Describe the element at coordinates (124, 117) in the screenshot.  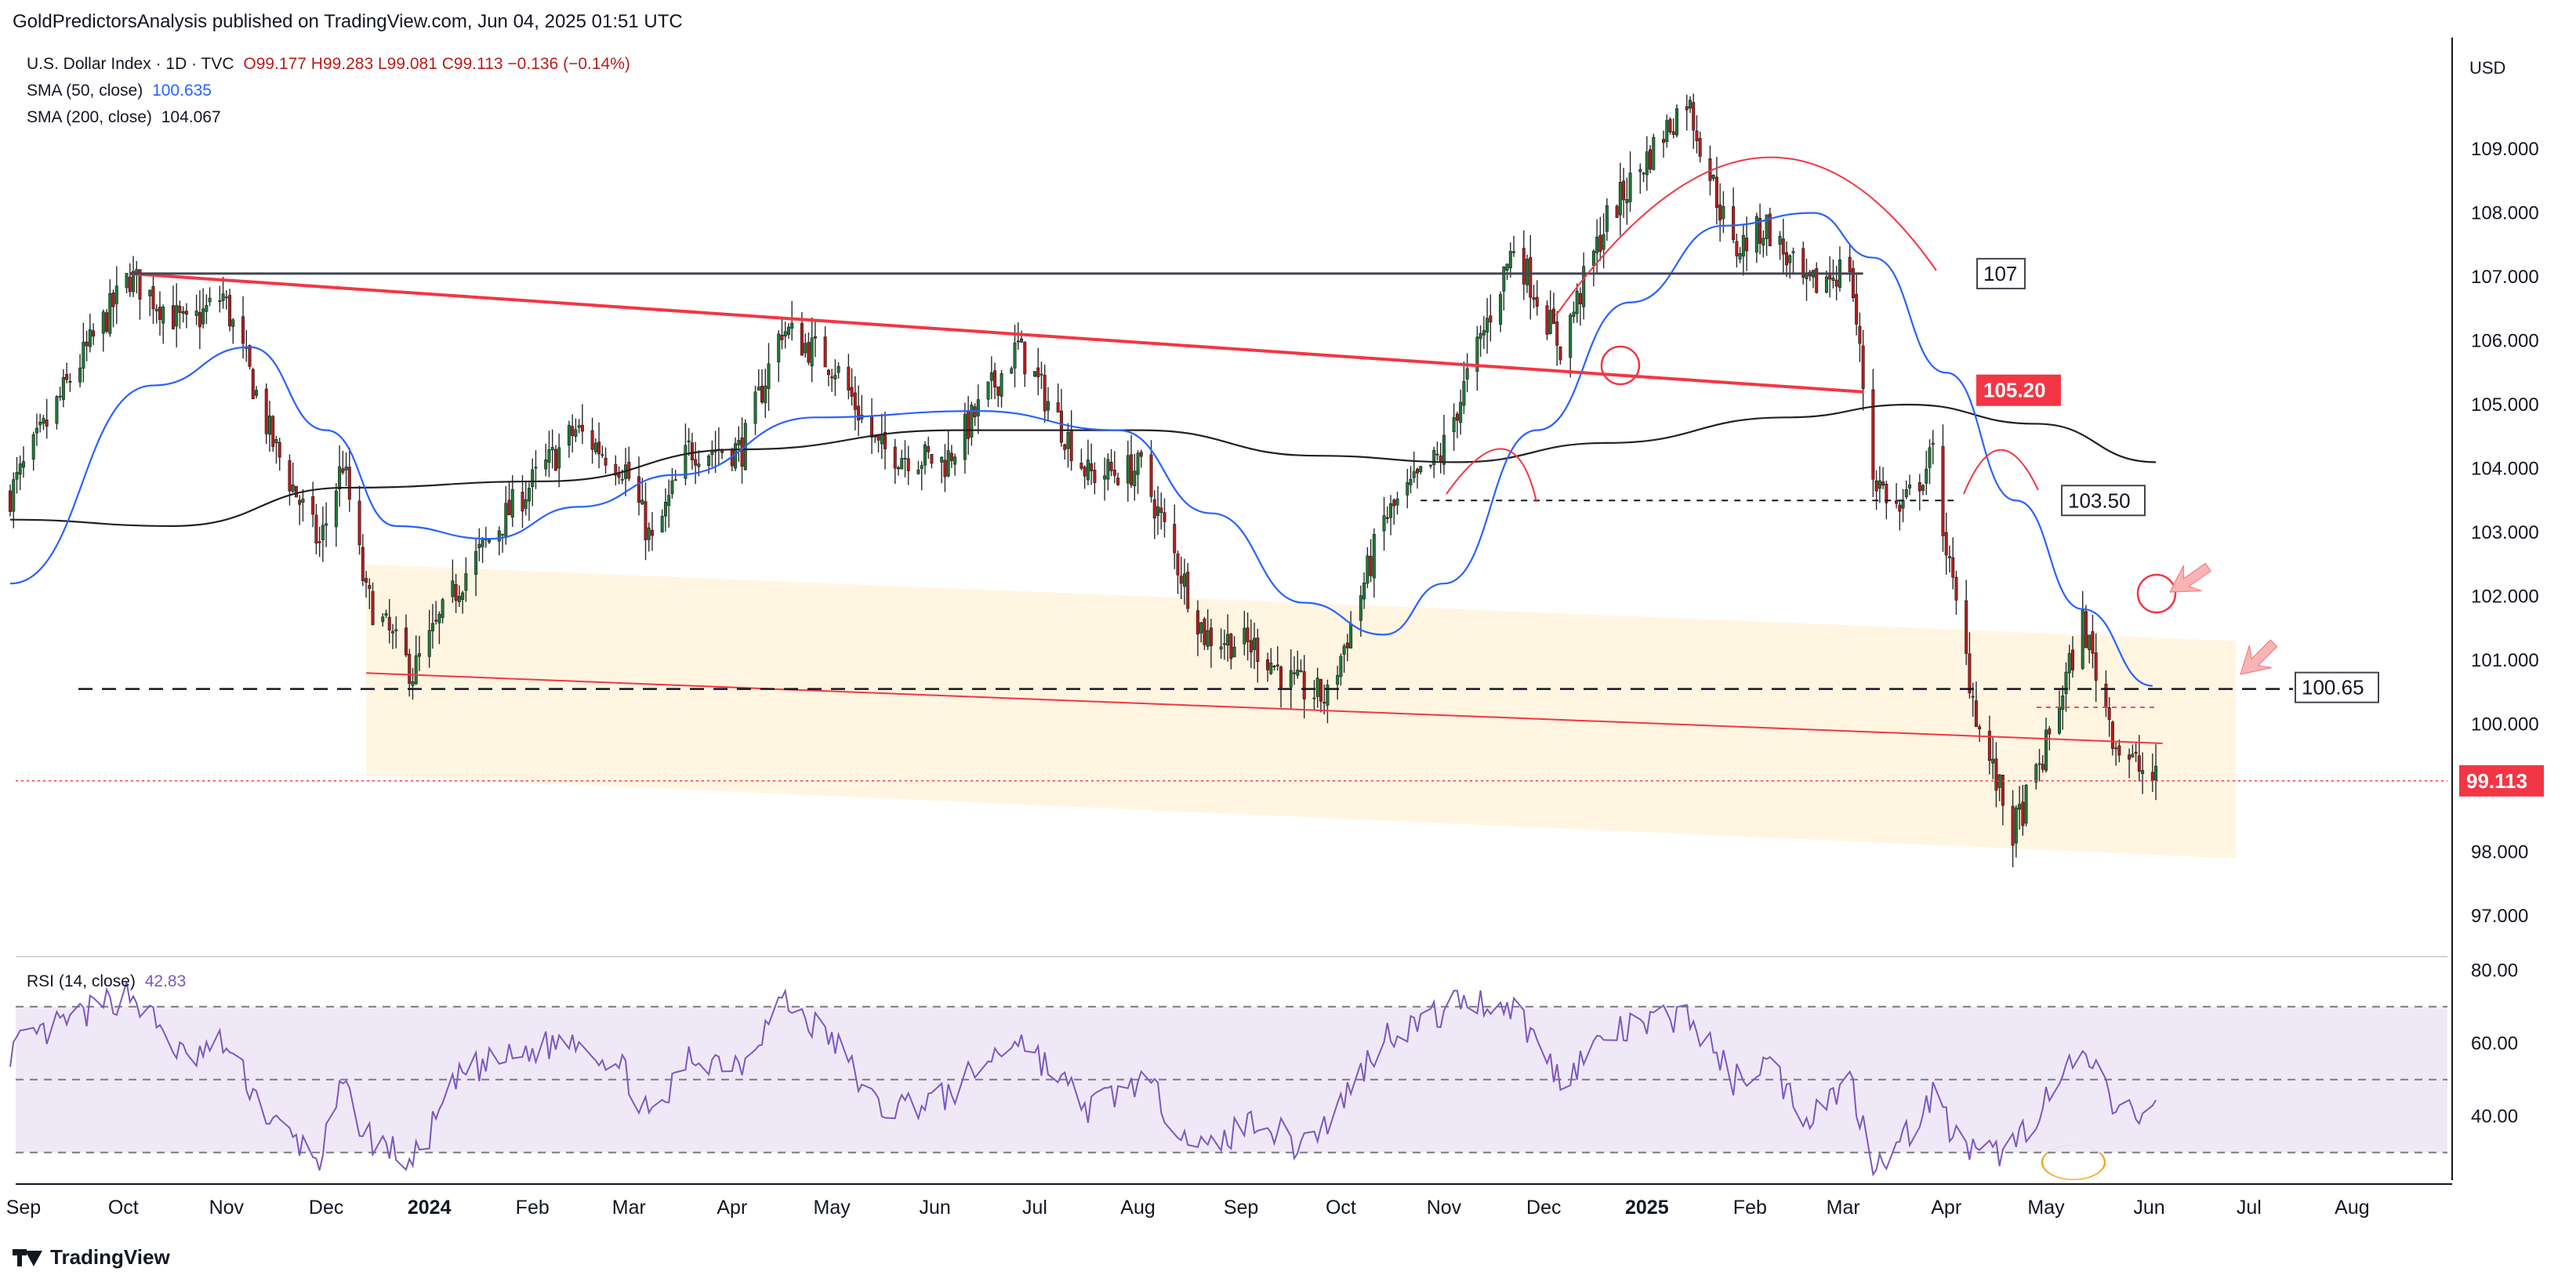
I see `sma200-legend: SMA (200, close) 104.067` at that location.